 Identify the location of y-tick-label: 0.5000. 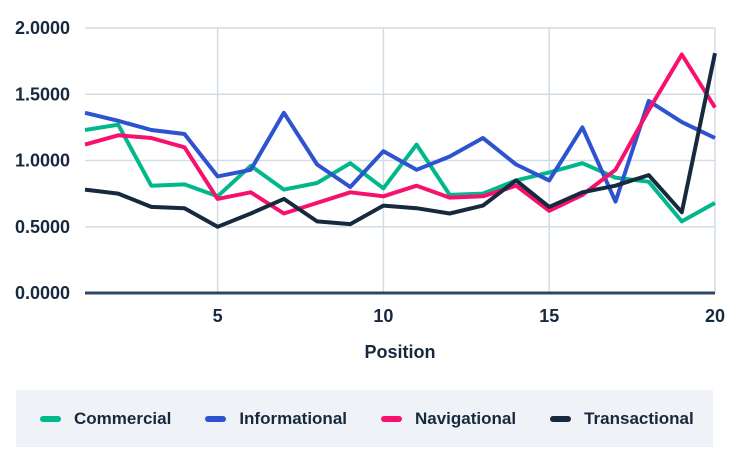
(42, 227).